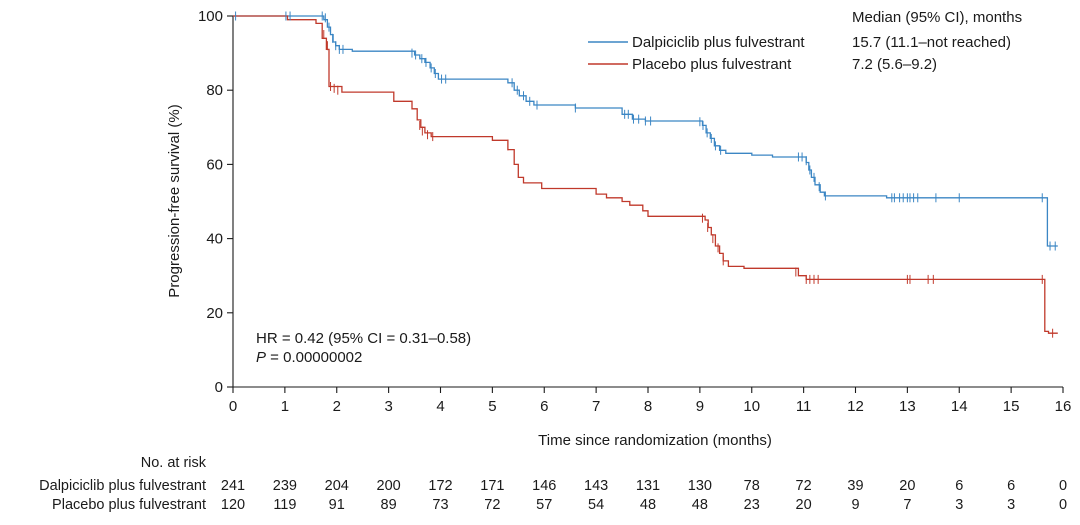 This screenshot has height=525, width=1080. I want to click on x-tick-label: 1, so click(285, 406).